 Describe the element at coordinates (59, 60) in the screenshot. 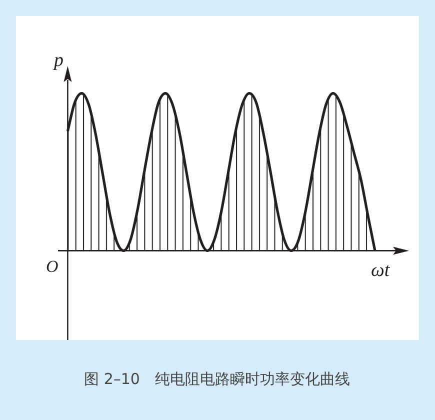

I see `ylabel: p` at that location.